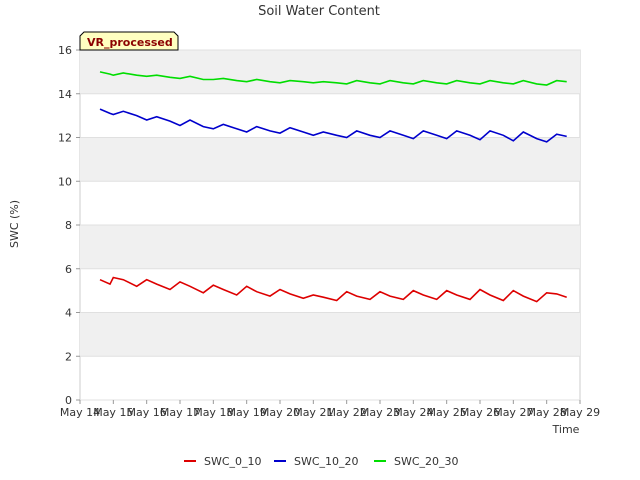  What do you see at coordinates (65, 181) in the screenshot?
I see `y-tick-label: 10` at bounding box center [65, 181].